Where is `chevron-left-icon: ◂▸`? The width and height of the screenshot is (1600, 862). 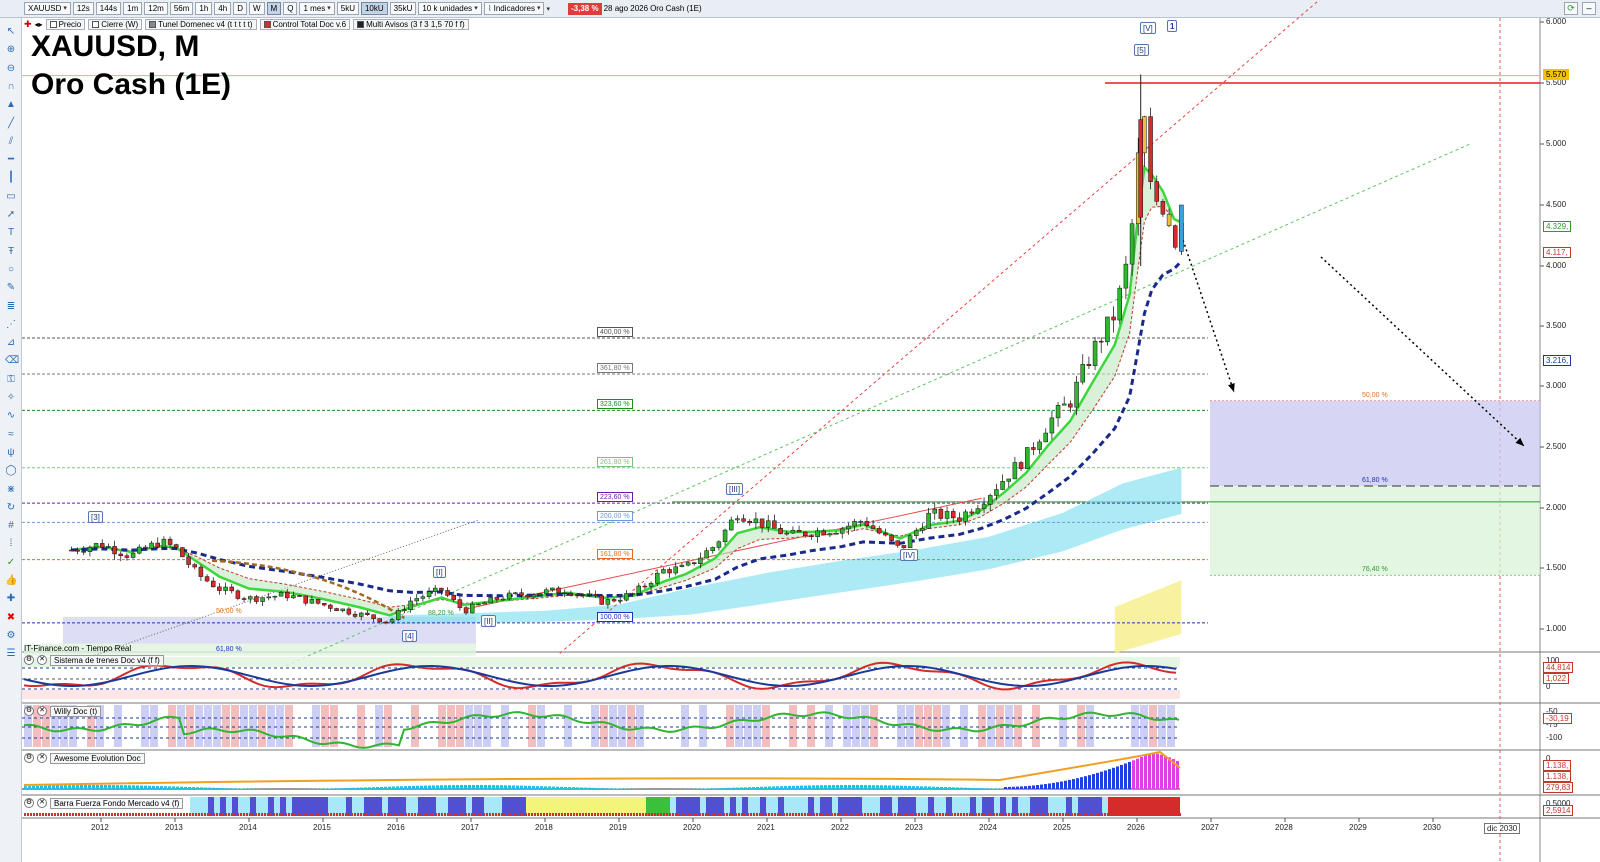 chevron-left-icon: ◂▸ is located at coordinates (38, 24).